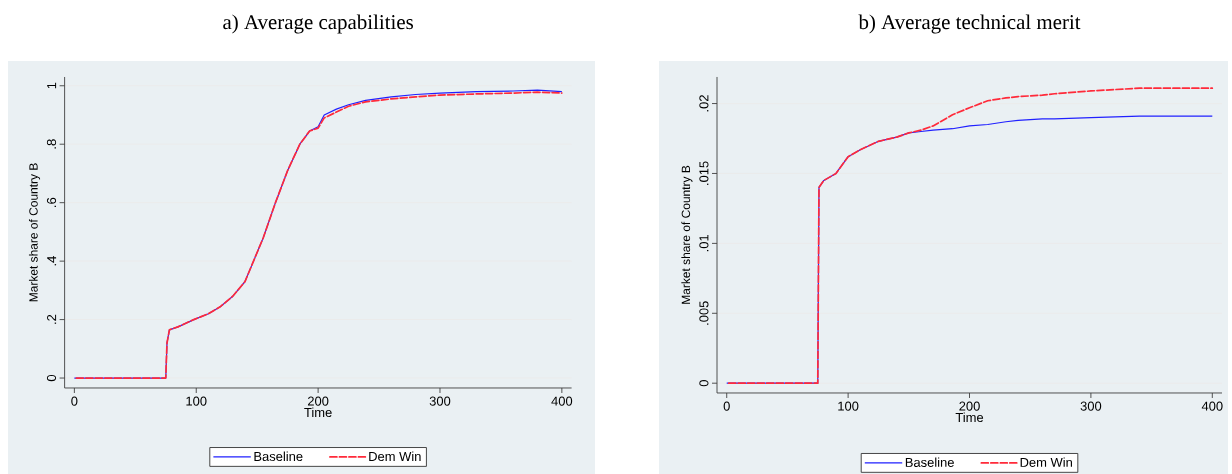 The image size is (1232, 474). What do you see at coordinates (704, 243) in the screenshot?
I see `y-tick-label: .01` at bounding box center [704, 243].